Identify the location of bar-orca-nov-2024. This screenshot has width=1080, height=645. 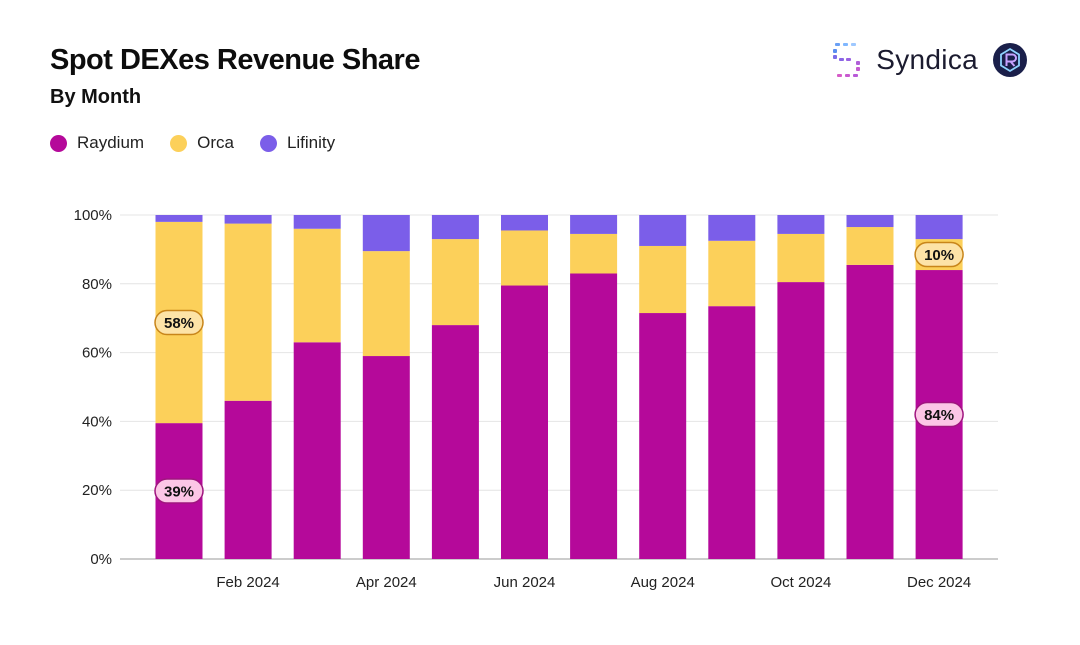
(870, 246).